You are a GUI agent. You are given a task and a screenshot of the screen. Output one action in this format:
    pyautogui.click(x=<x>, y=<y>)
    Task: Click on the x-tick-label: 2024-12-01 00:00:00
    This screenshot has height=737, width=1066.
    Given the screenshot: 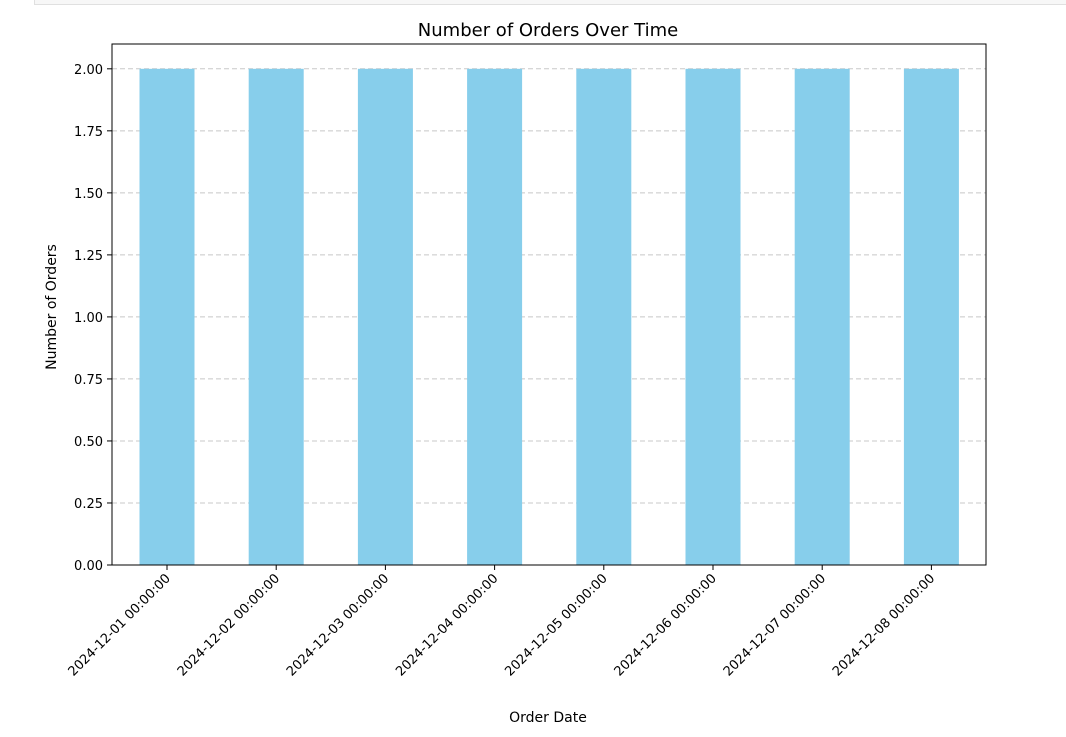 What is the action you would take?
    pyautogui.click(x=120, y=625)
    